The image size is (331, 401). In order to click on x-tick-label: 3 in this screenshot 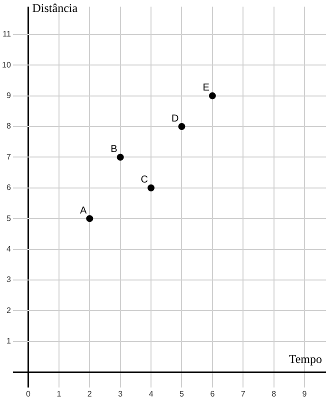, I will do `click(121, 393)`.